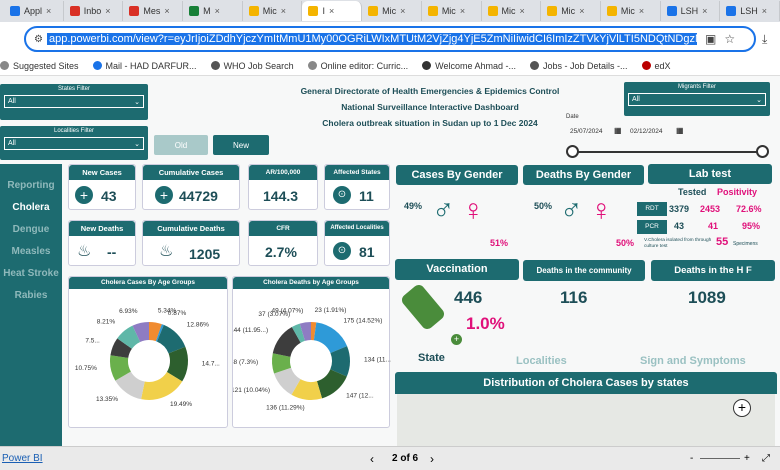 Image resolution: width=780 pixels, height=470 pixels. I want to click on site-info-icon: ⚙, so click(38, 39).